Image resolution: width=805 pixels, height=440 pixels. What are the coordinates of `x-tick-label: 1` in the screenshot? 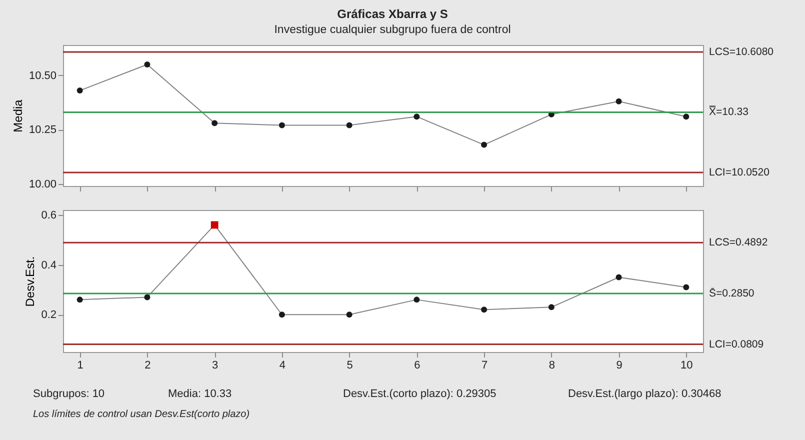 It's located at (80, 366).